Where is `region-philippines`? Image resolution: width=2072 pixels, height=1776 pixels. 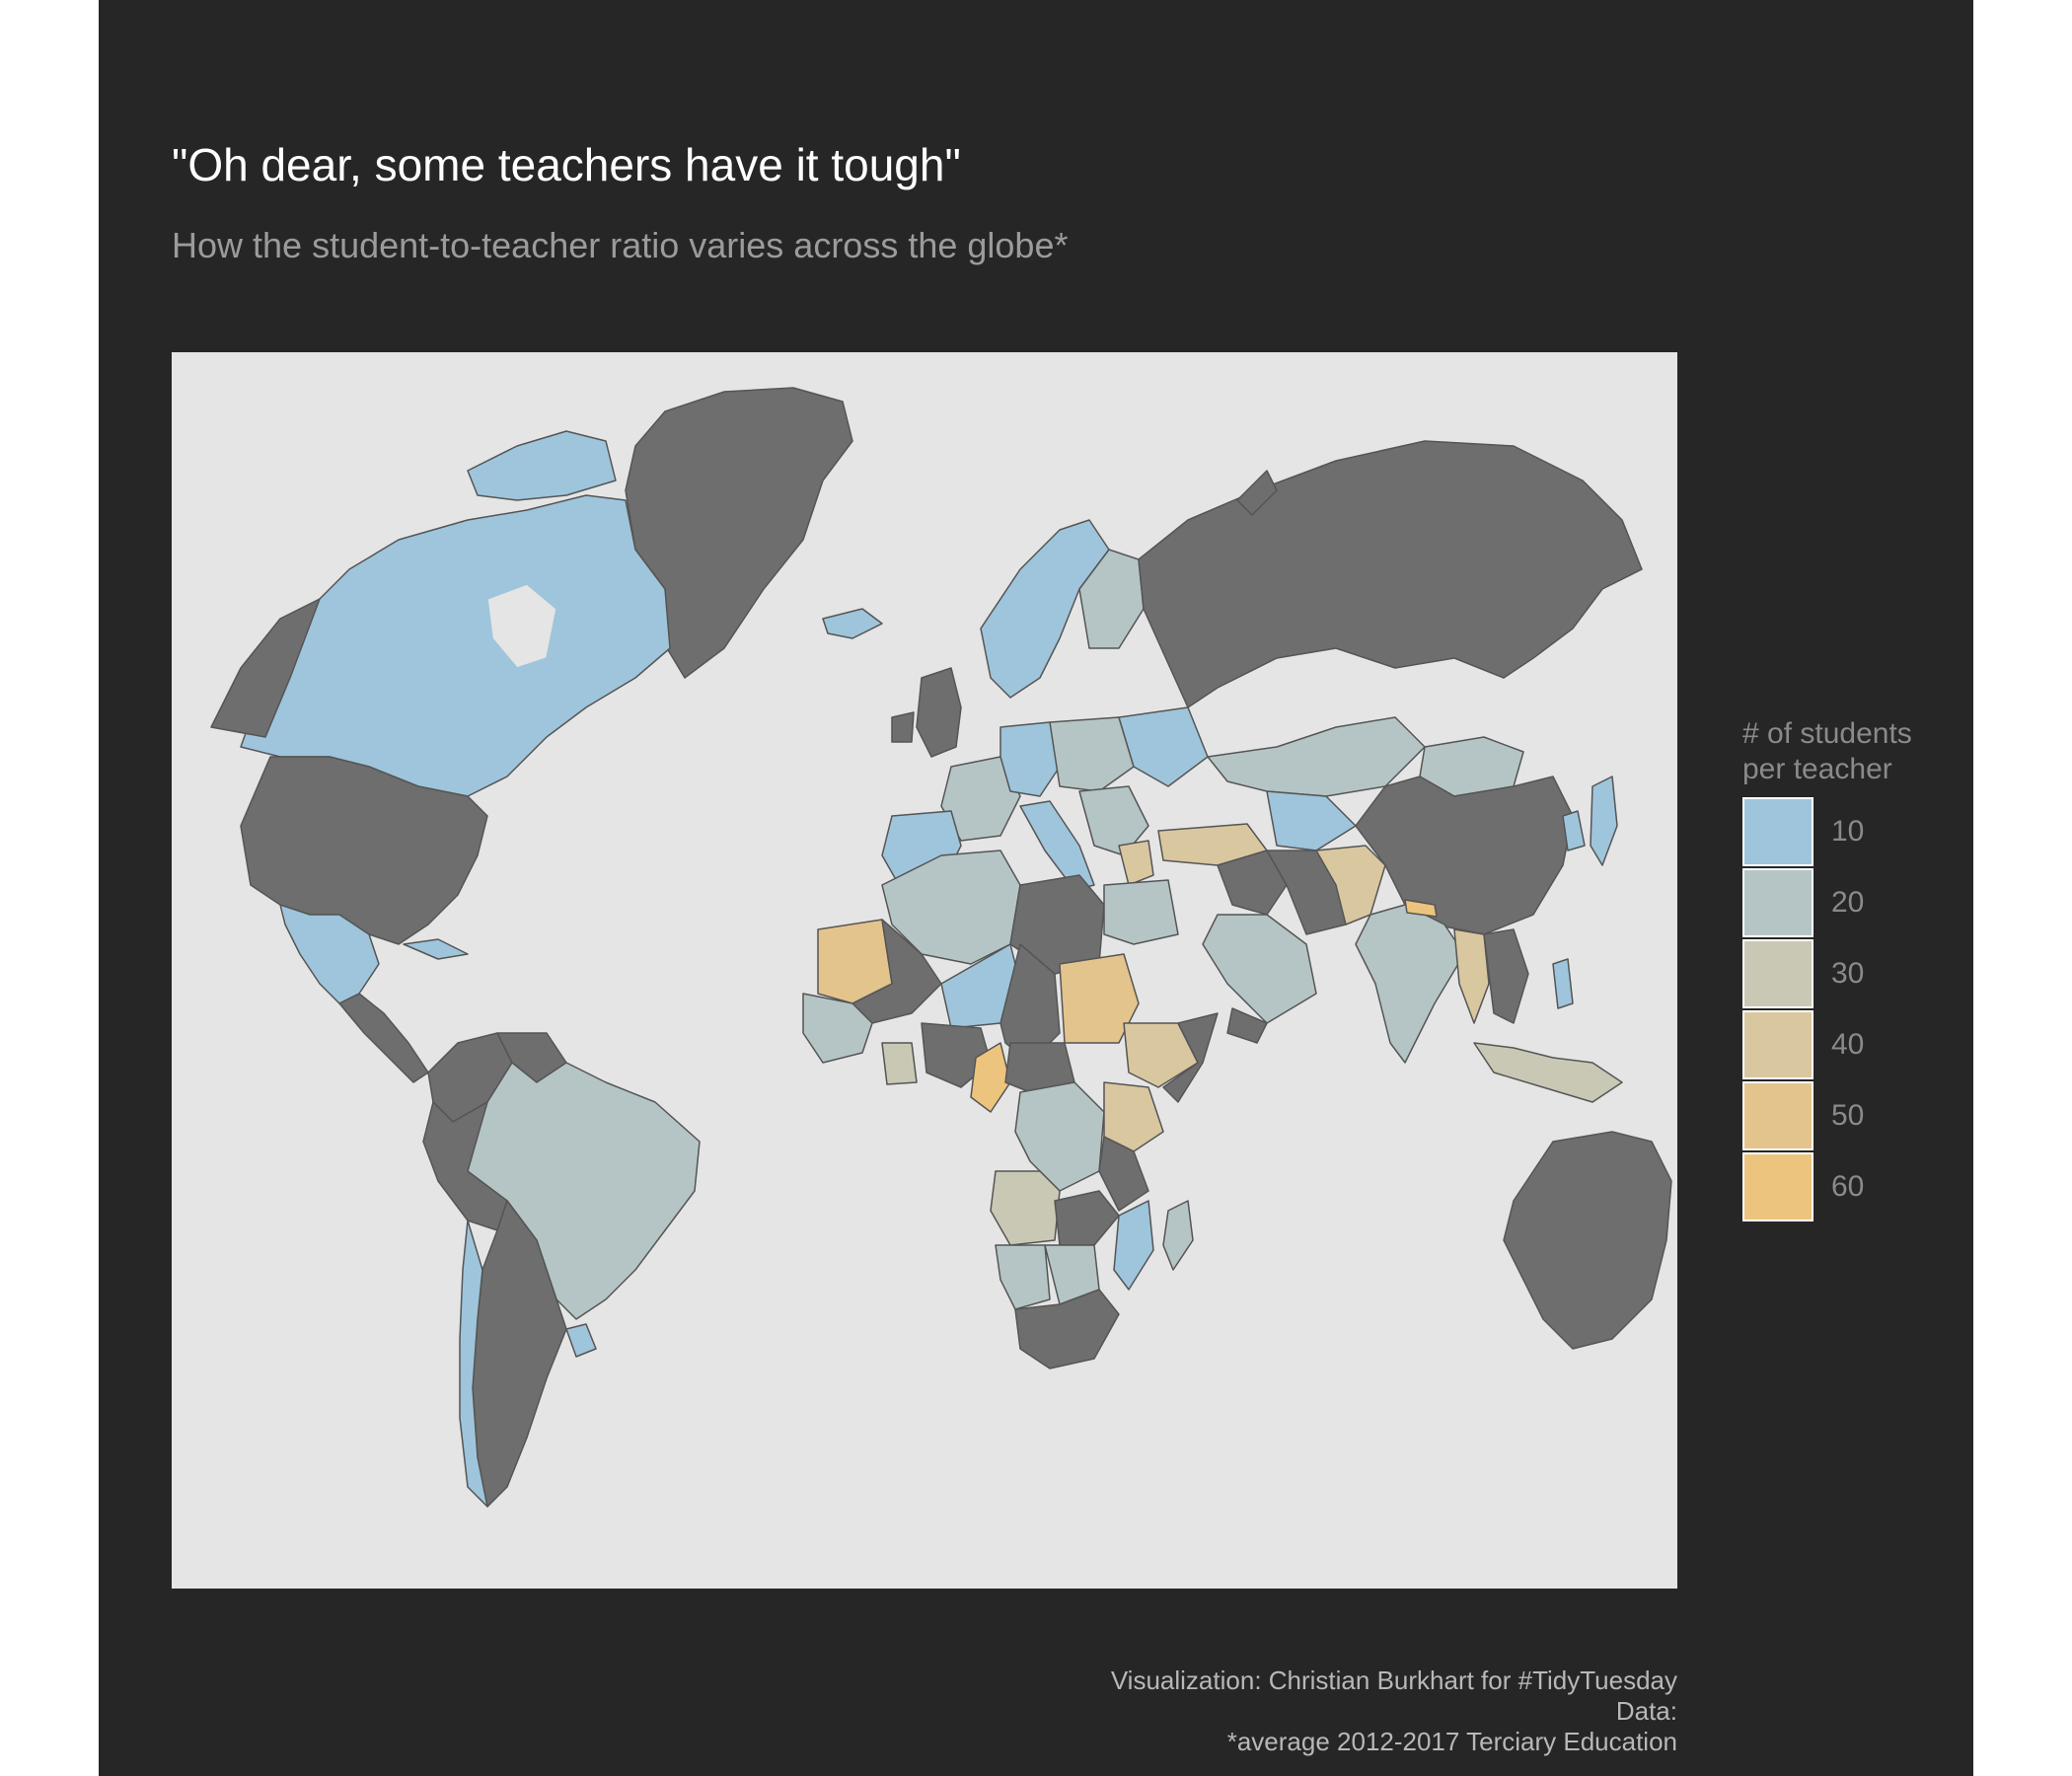 region-philippines is located at coordinates (1563, 984).